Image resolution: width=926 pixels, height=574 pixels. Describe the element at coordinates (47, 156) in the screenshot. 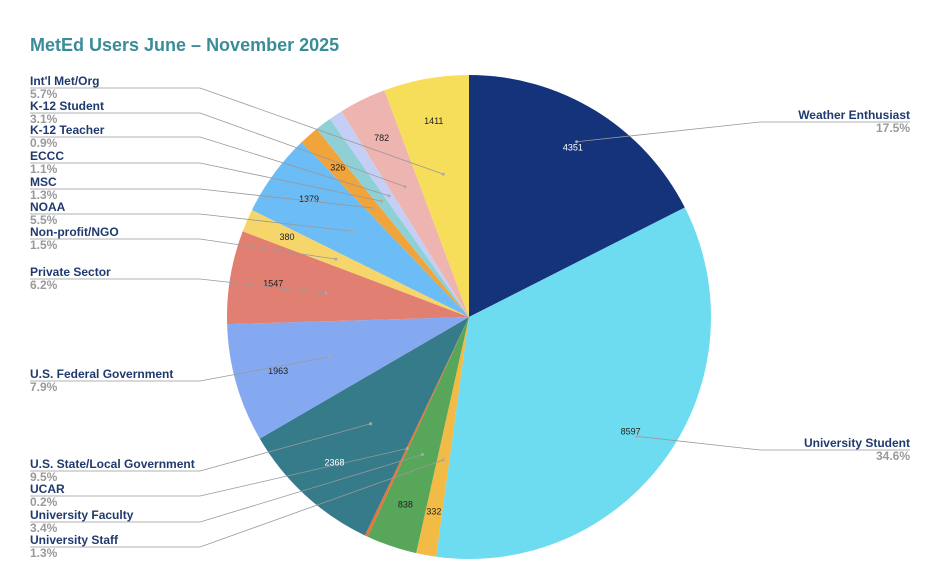

I see `legend-label: ECCC` at that location.